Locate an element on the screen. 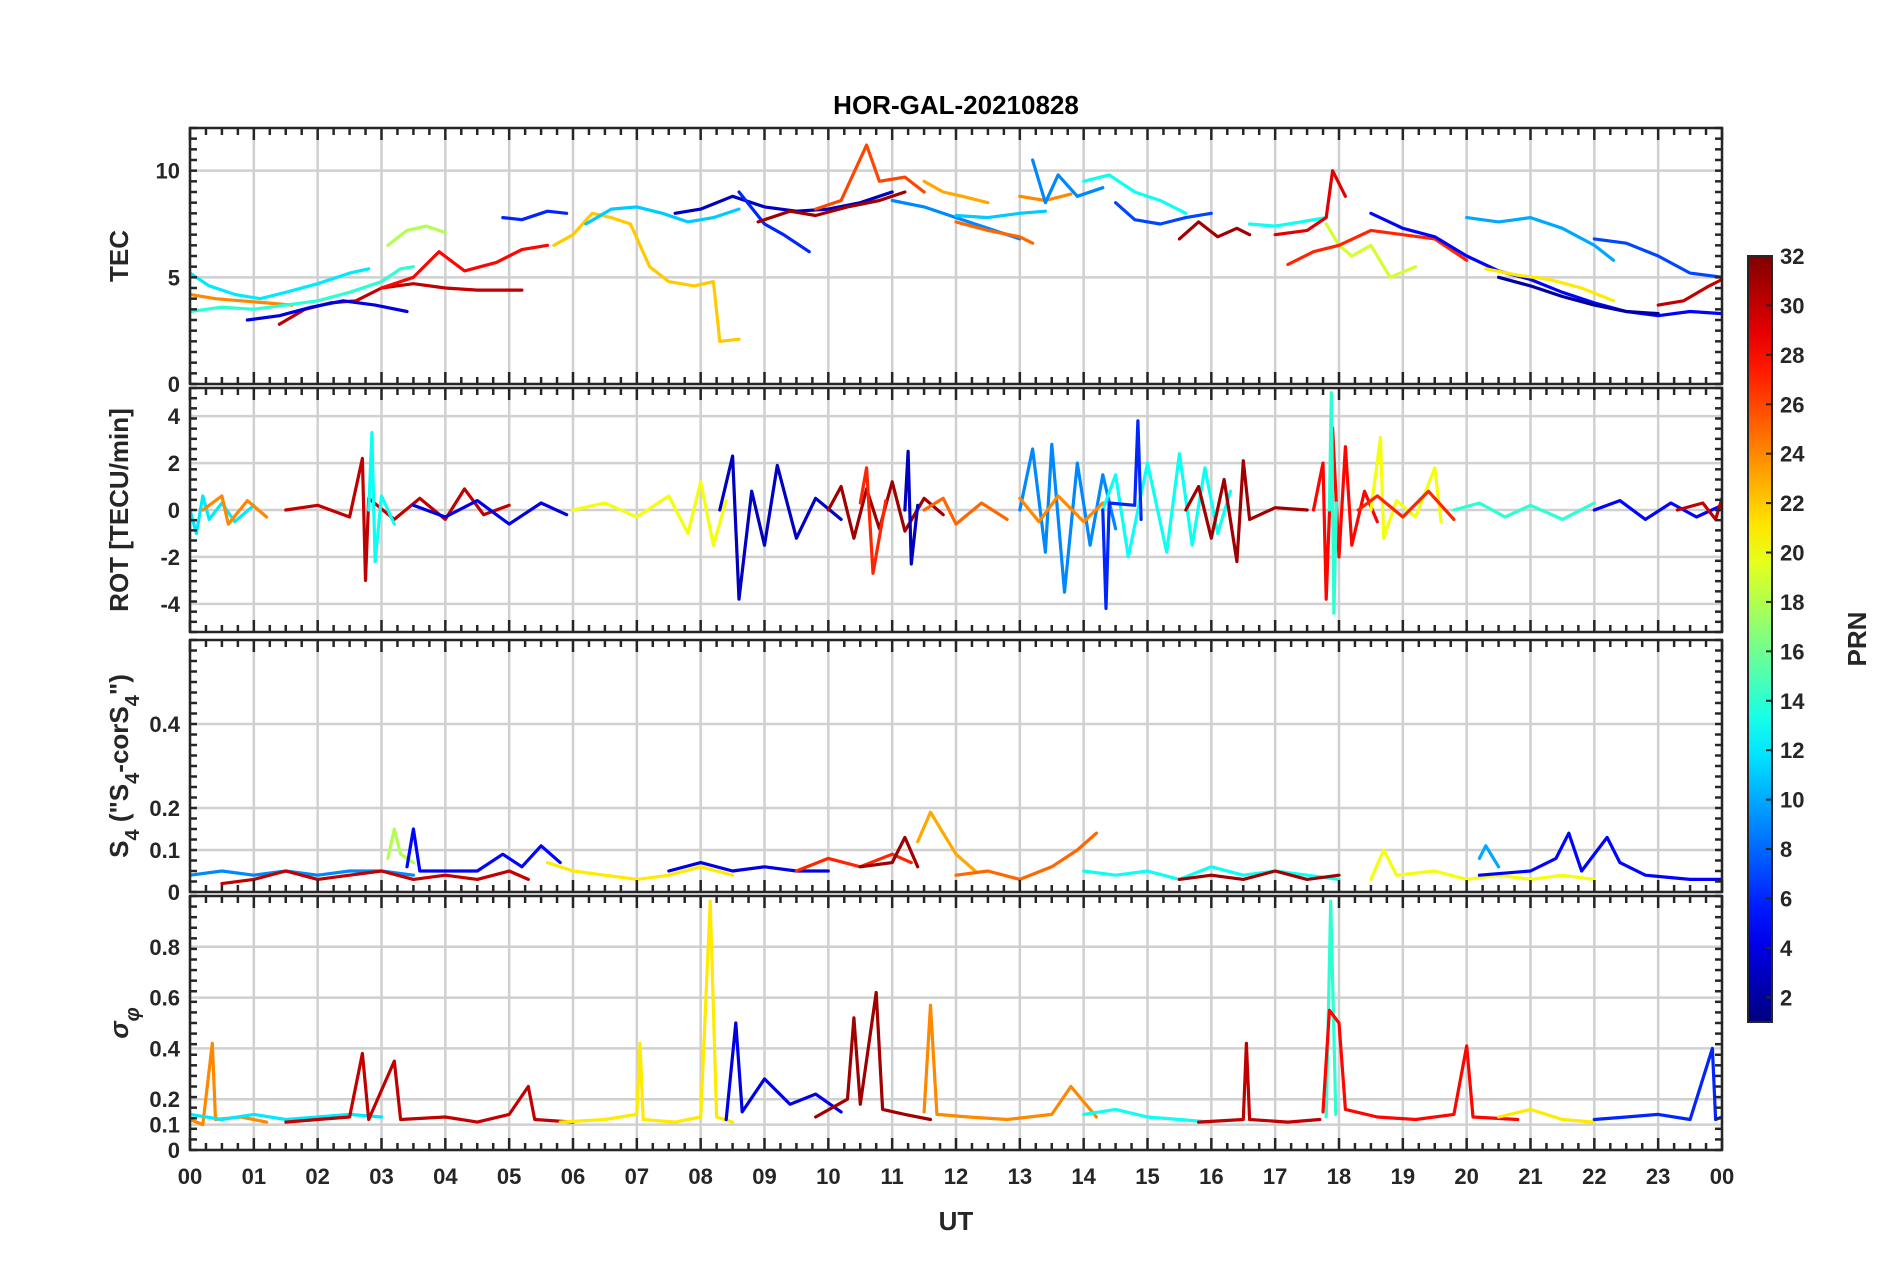 Image resolution: width=1902 pixels, height=1272 pixels. colorbar-tick-label: 24 is located at coordinates (1792, 454).